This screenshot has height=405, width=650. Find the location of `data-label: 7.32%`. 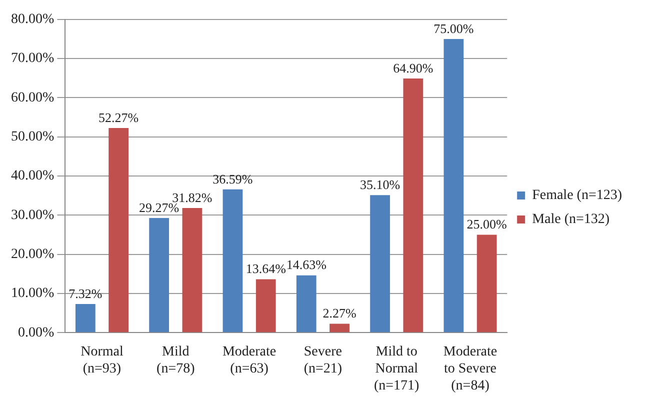

data-label: 7.32% is located at coordinates (85, 293).